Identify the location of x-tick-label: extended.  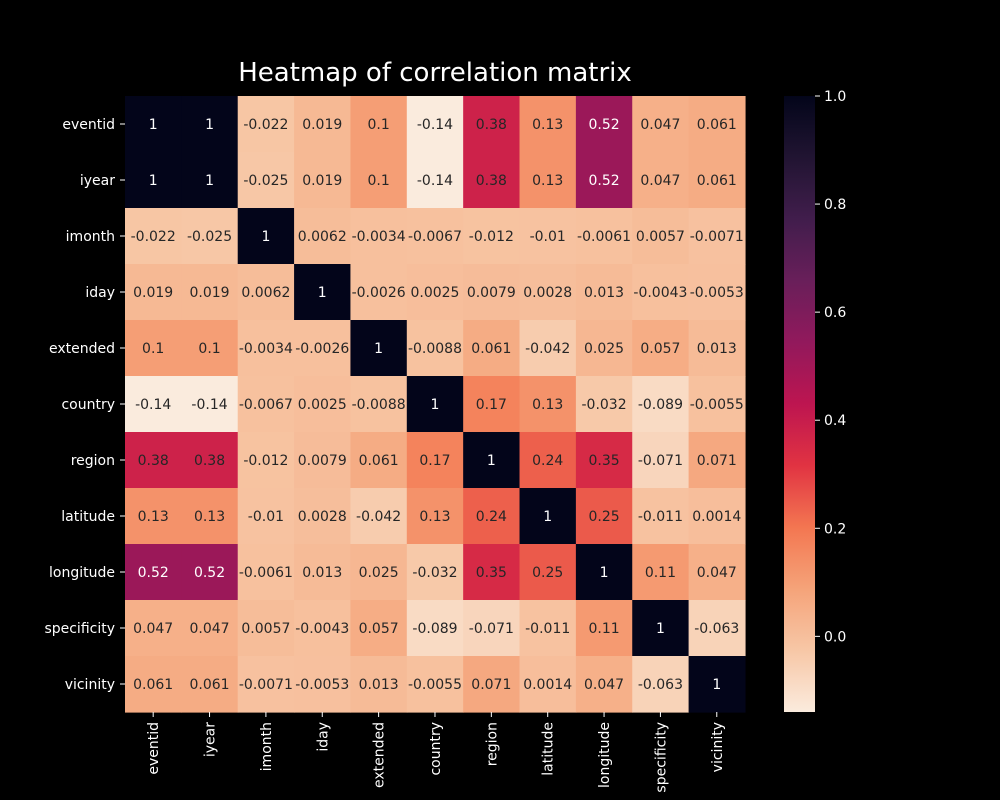
(380, 755).